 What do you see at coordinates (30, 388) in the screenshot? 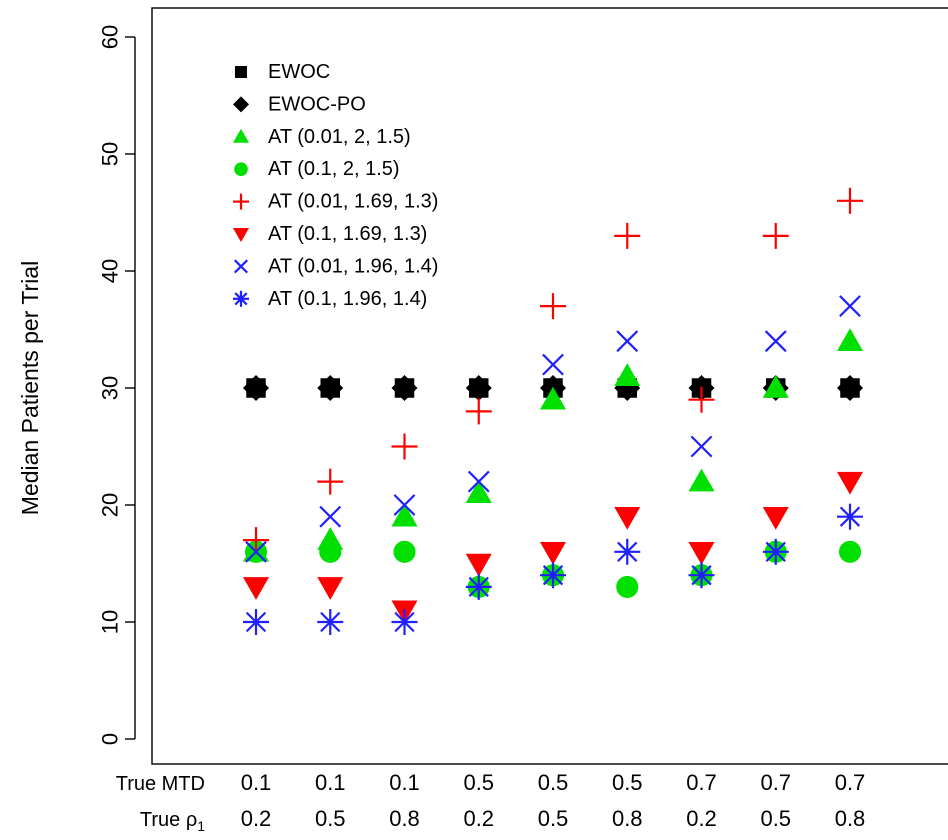
I see `y-axis-title: Median Patients per Trial` at bounding box center [30, 388].